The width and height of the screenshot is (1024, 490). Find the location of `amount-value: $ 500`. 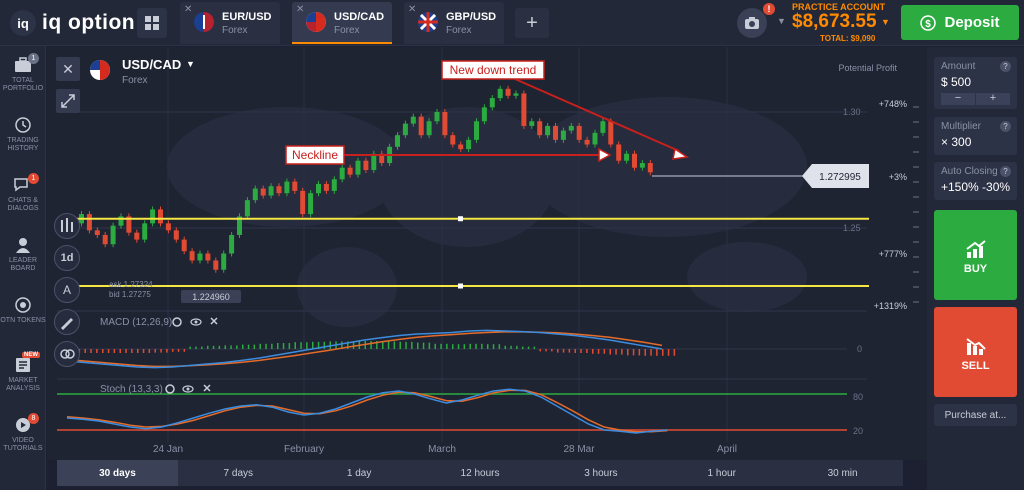

amount-value: $ 500 is located at coordinates (956, 82).